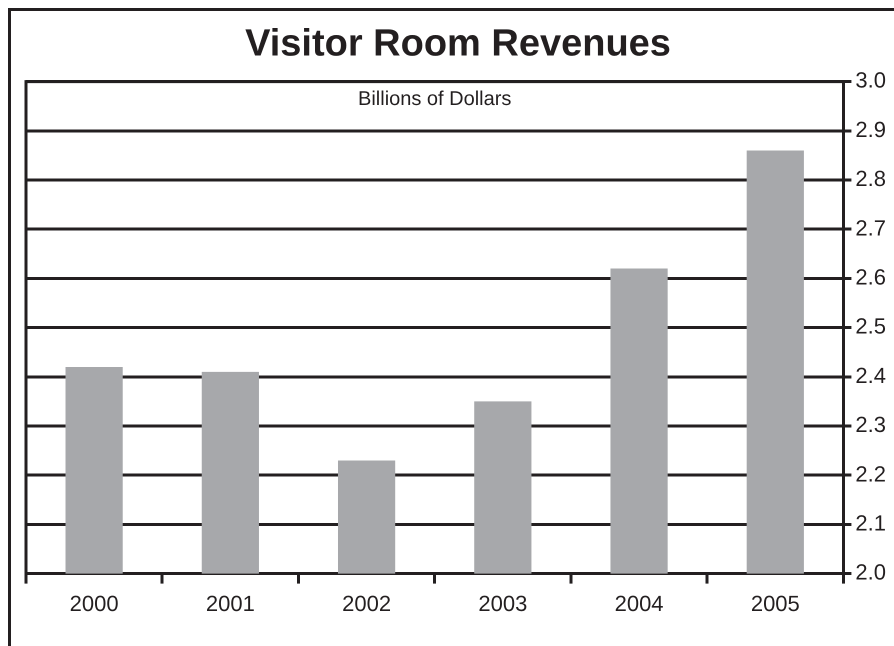 Image resolution: width=894 pixels, height=646 pixels. Describe the element at coordinates (458, 43) in the screenshot. I see `chart-title: Visitor Room Revenues` at that location.